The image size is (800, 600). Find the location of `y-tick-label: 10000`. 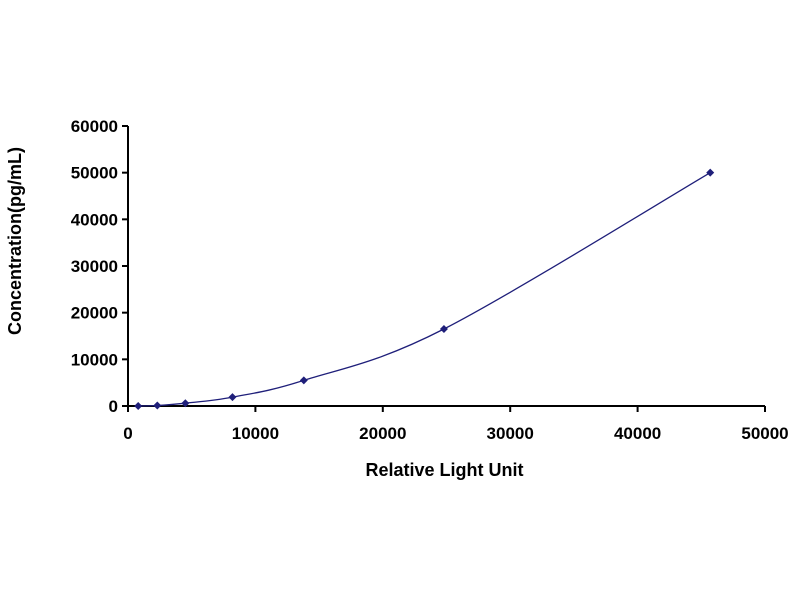

y-tick-label: 10000 is located at coordinates (94, 359).